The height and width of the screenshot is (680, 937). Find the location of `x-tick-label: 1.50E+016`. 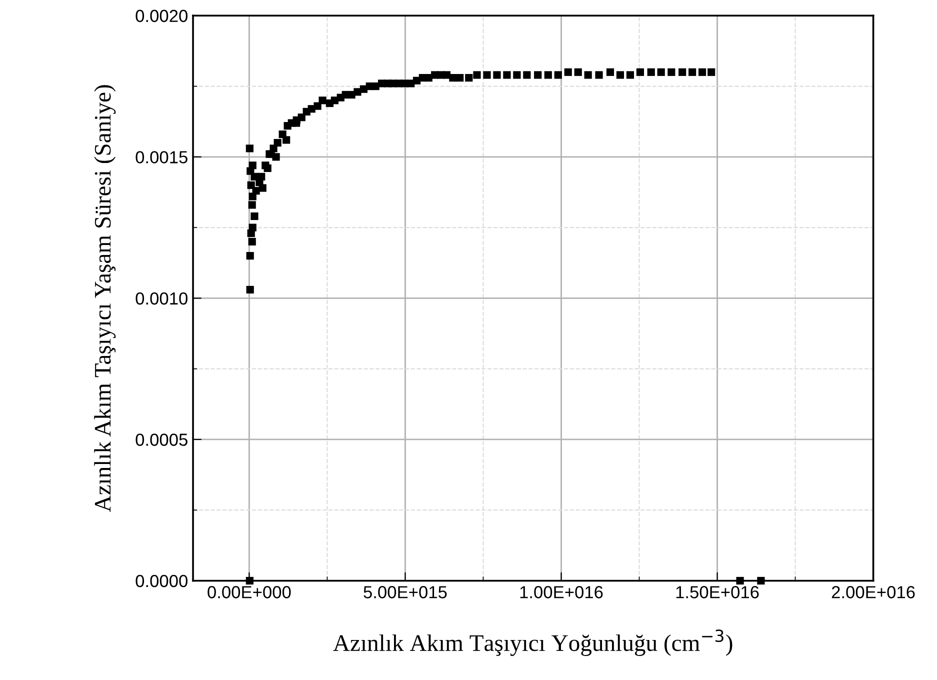

x-tick-label: 1.50E+016 is located at coordinates (717, 592).